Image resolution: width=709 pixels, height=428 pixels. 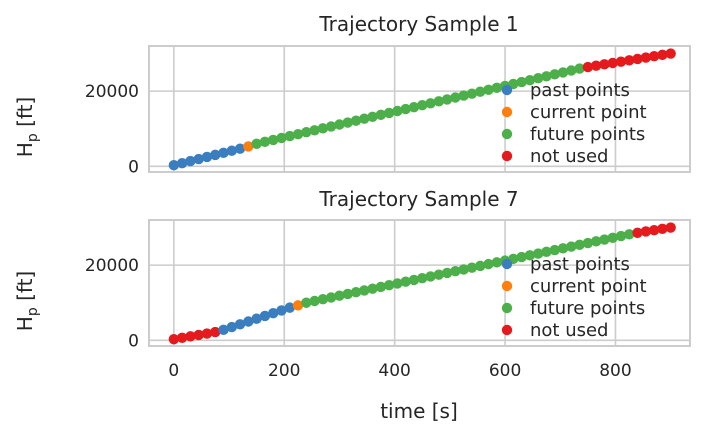 What do you see at coordinates (418, 24) in the screenshot?
I see `panel-1-title: Trajectory Sample 1` at bounding box center [418, 24].